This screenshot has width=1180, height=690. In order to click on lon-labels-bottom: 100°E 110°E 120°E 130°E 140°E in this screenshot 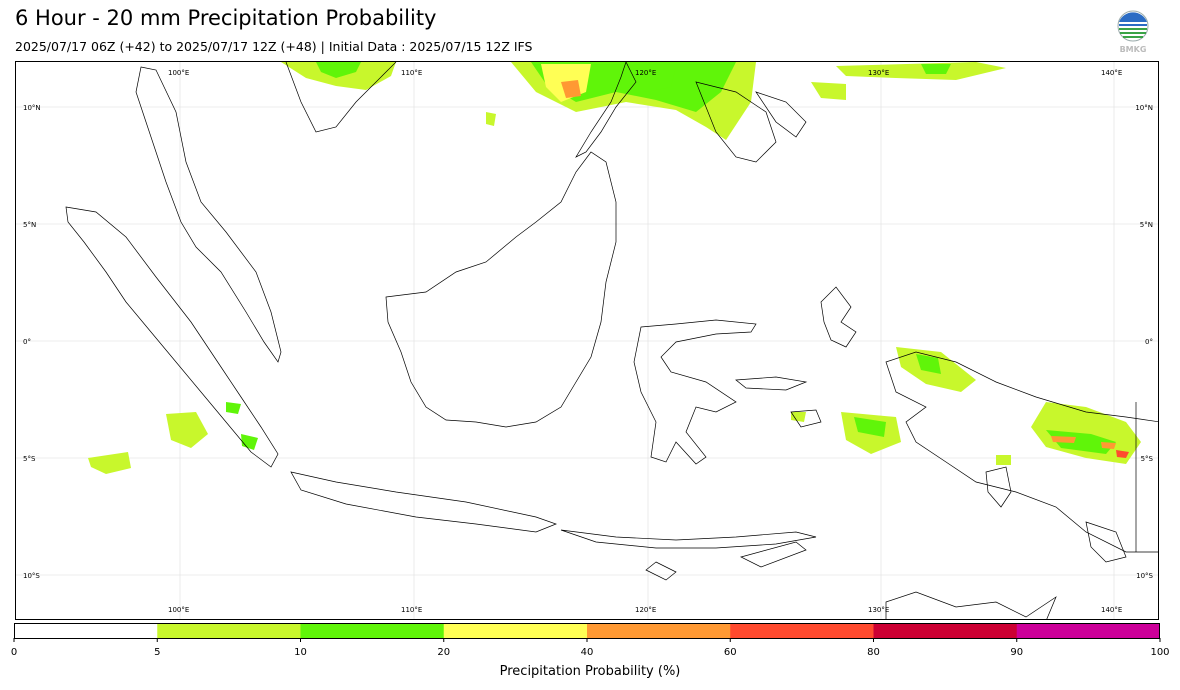, I will do `click(645, 610)`.